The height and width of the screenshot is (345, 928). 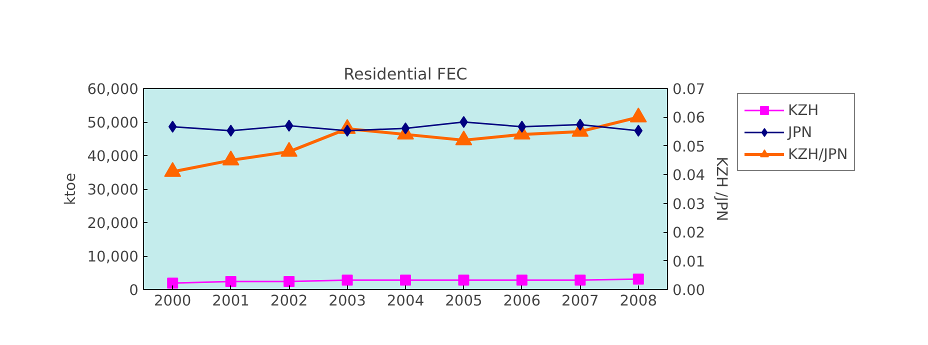 I want to click on legend-label: KZH/JPN, so click(x=818, y=154).